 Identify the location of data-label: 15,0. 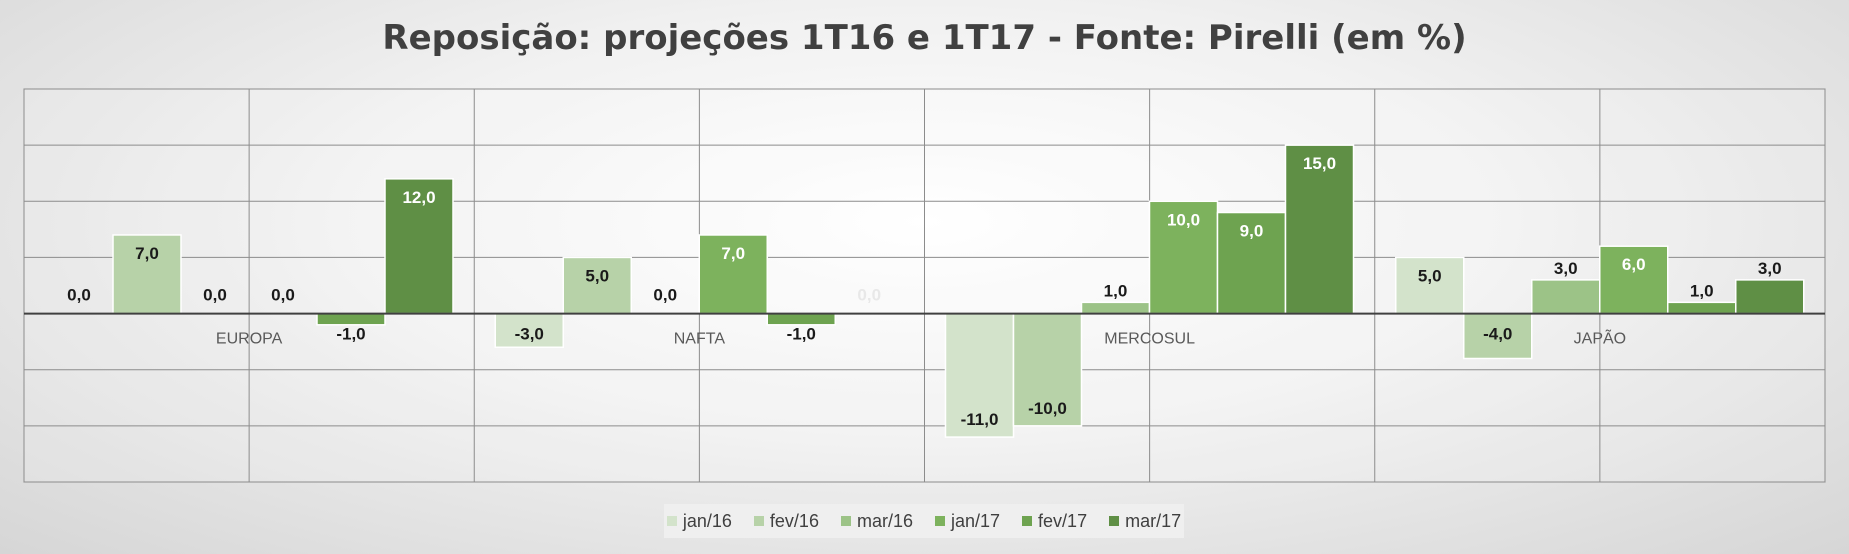
(1319, 163).